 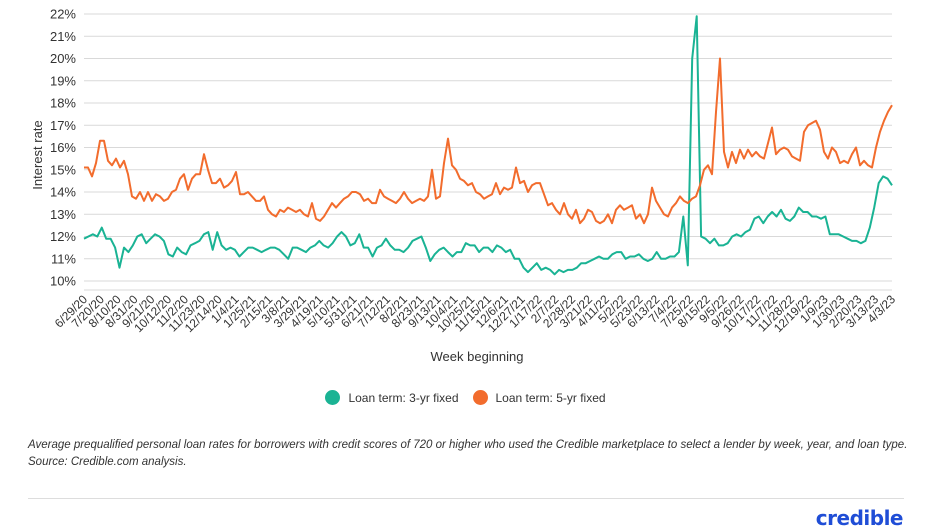 I want to click on legend-item-5yr: Loan term: 5-yr fixed, so click(x=539, y=397).